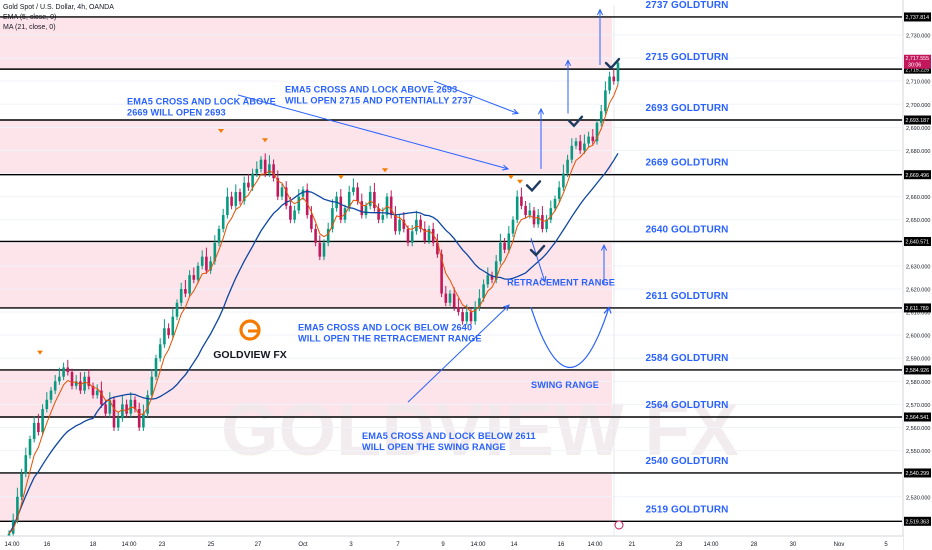 Image resolution: width=932 pixels, height=550 pixels. I want to click on time-tick-label: 18, so click(93, 545).